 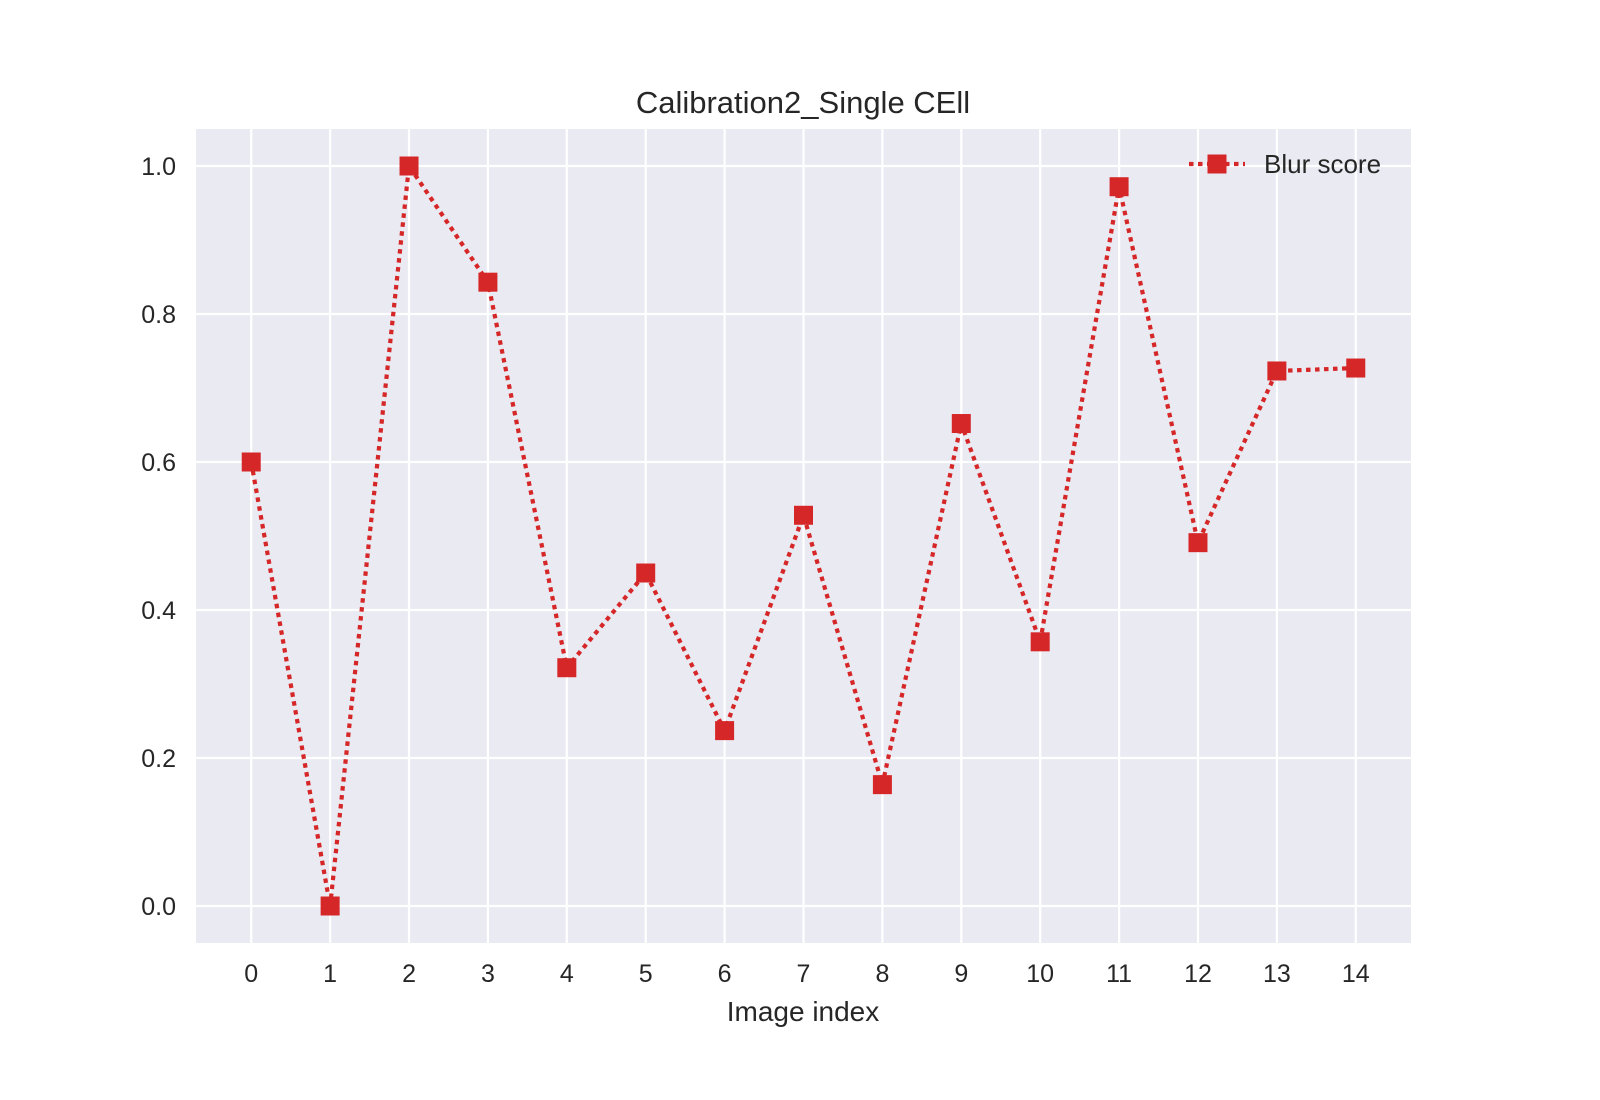 What do you see at coordinates (1356, 974) in the screenshot?
I see `x-tick-label: 14` at bounding box center [1356, 974].